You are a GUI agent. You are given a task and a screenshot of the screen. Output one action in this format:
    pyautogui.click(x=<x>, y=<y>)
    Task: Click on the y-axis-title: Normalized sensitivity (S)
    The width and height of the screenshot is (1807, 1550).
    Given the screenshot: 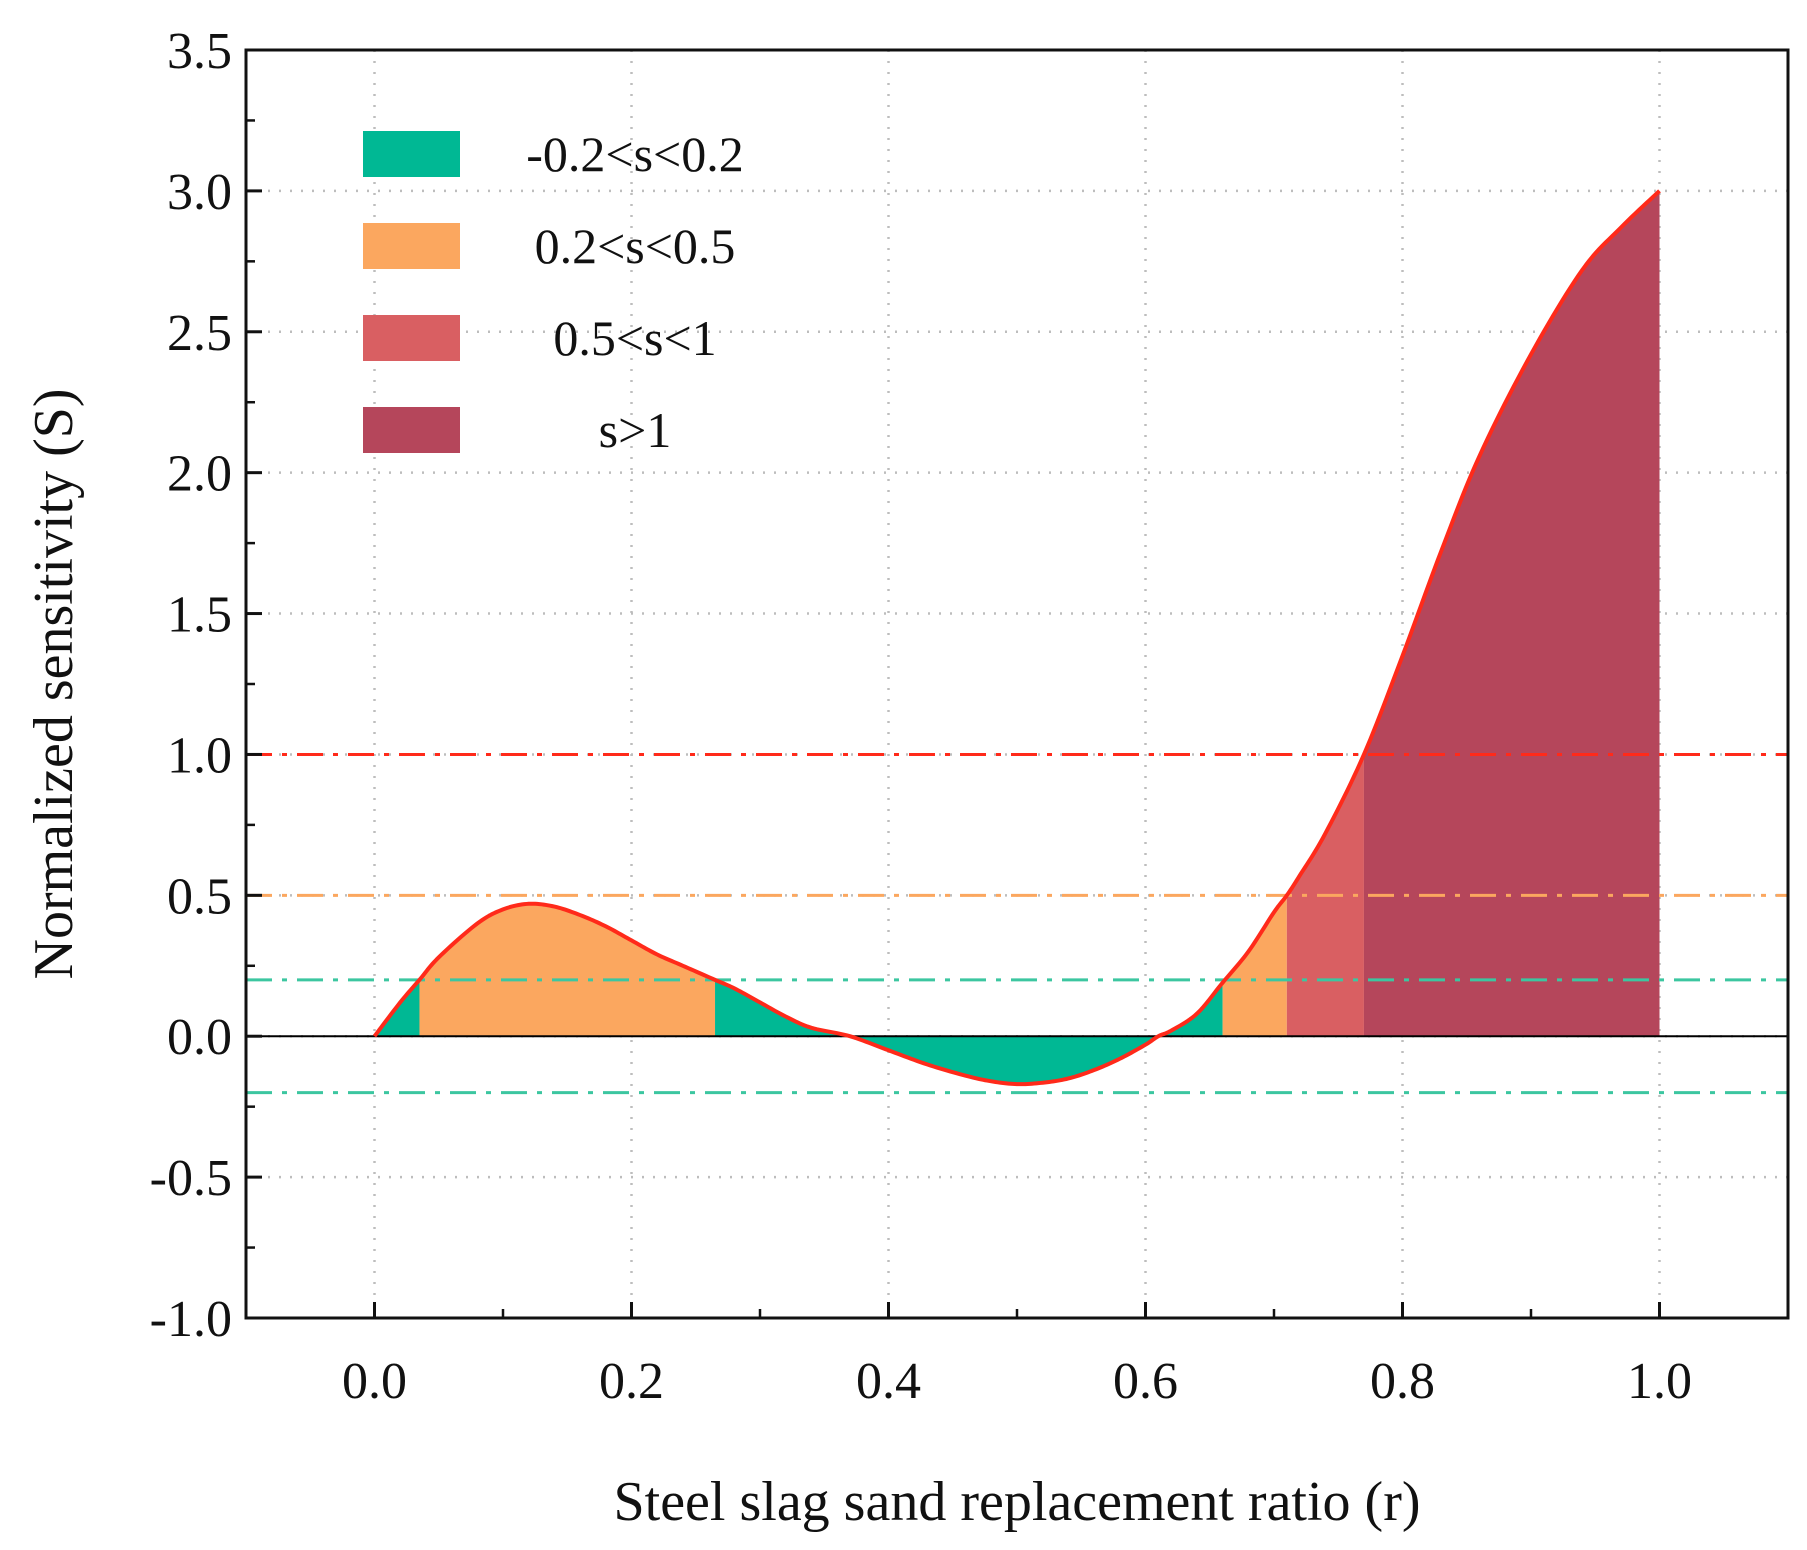 What is the action you would take?
    pyautogui.click(x=54, y=683)
    